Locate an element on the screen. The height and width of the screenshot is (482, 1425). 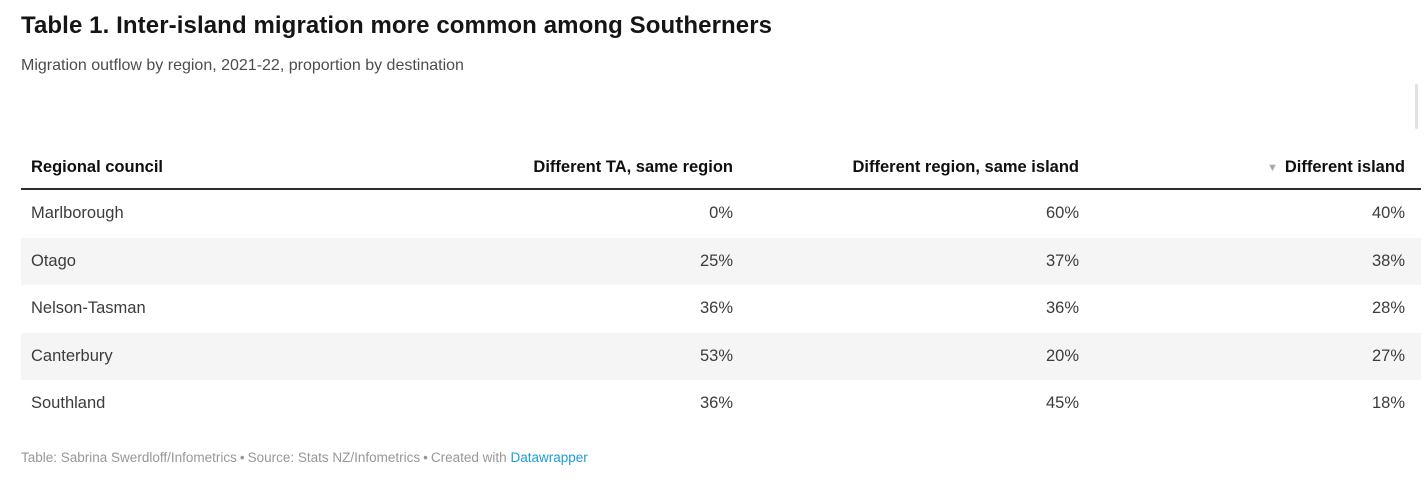
sort-descending-icon: ▼ is located at coordinates (1272, 167).